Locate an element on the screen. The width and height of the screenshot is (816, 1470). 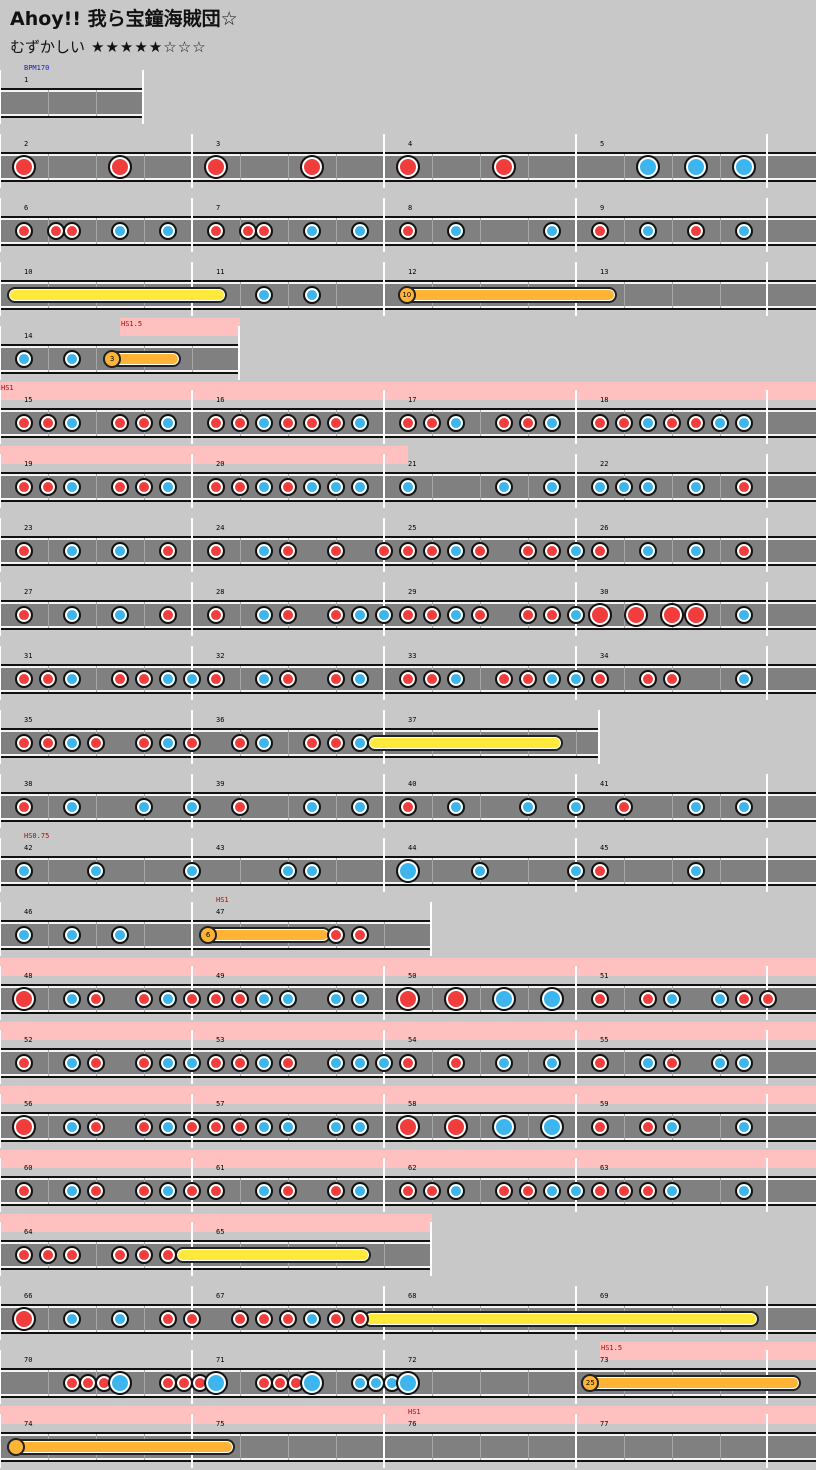
chart-row: 2 3 4 5 is located at coordinates (408, 158).